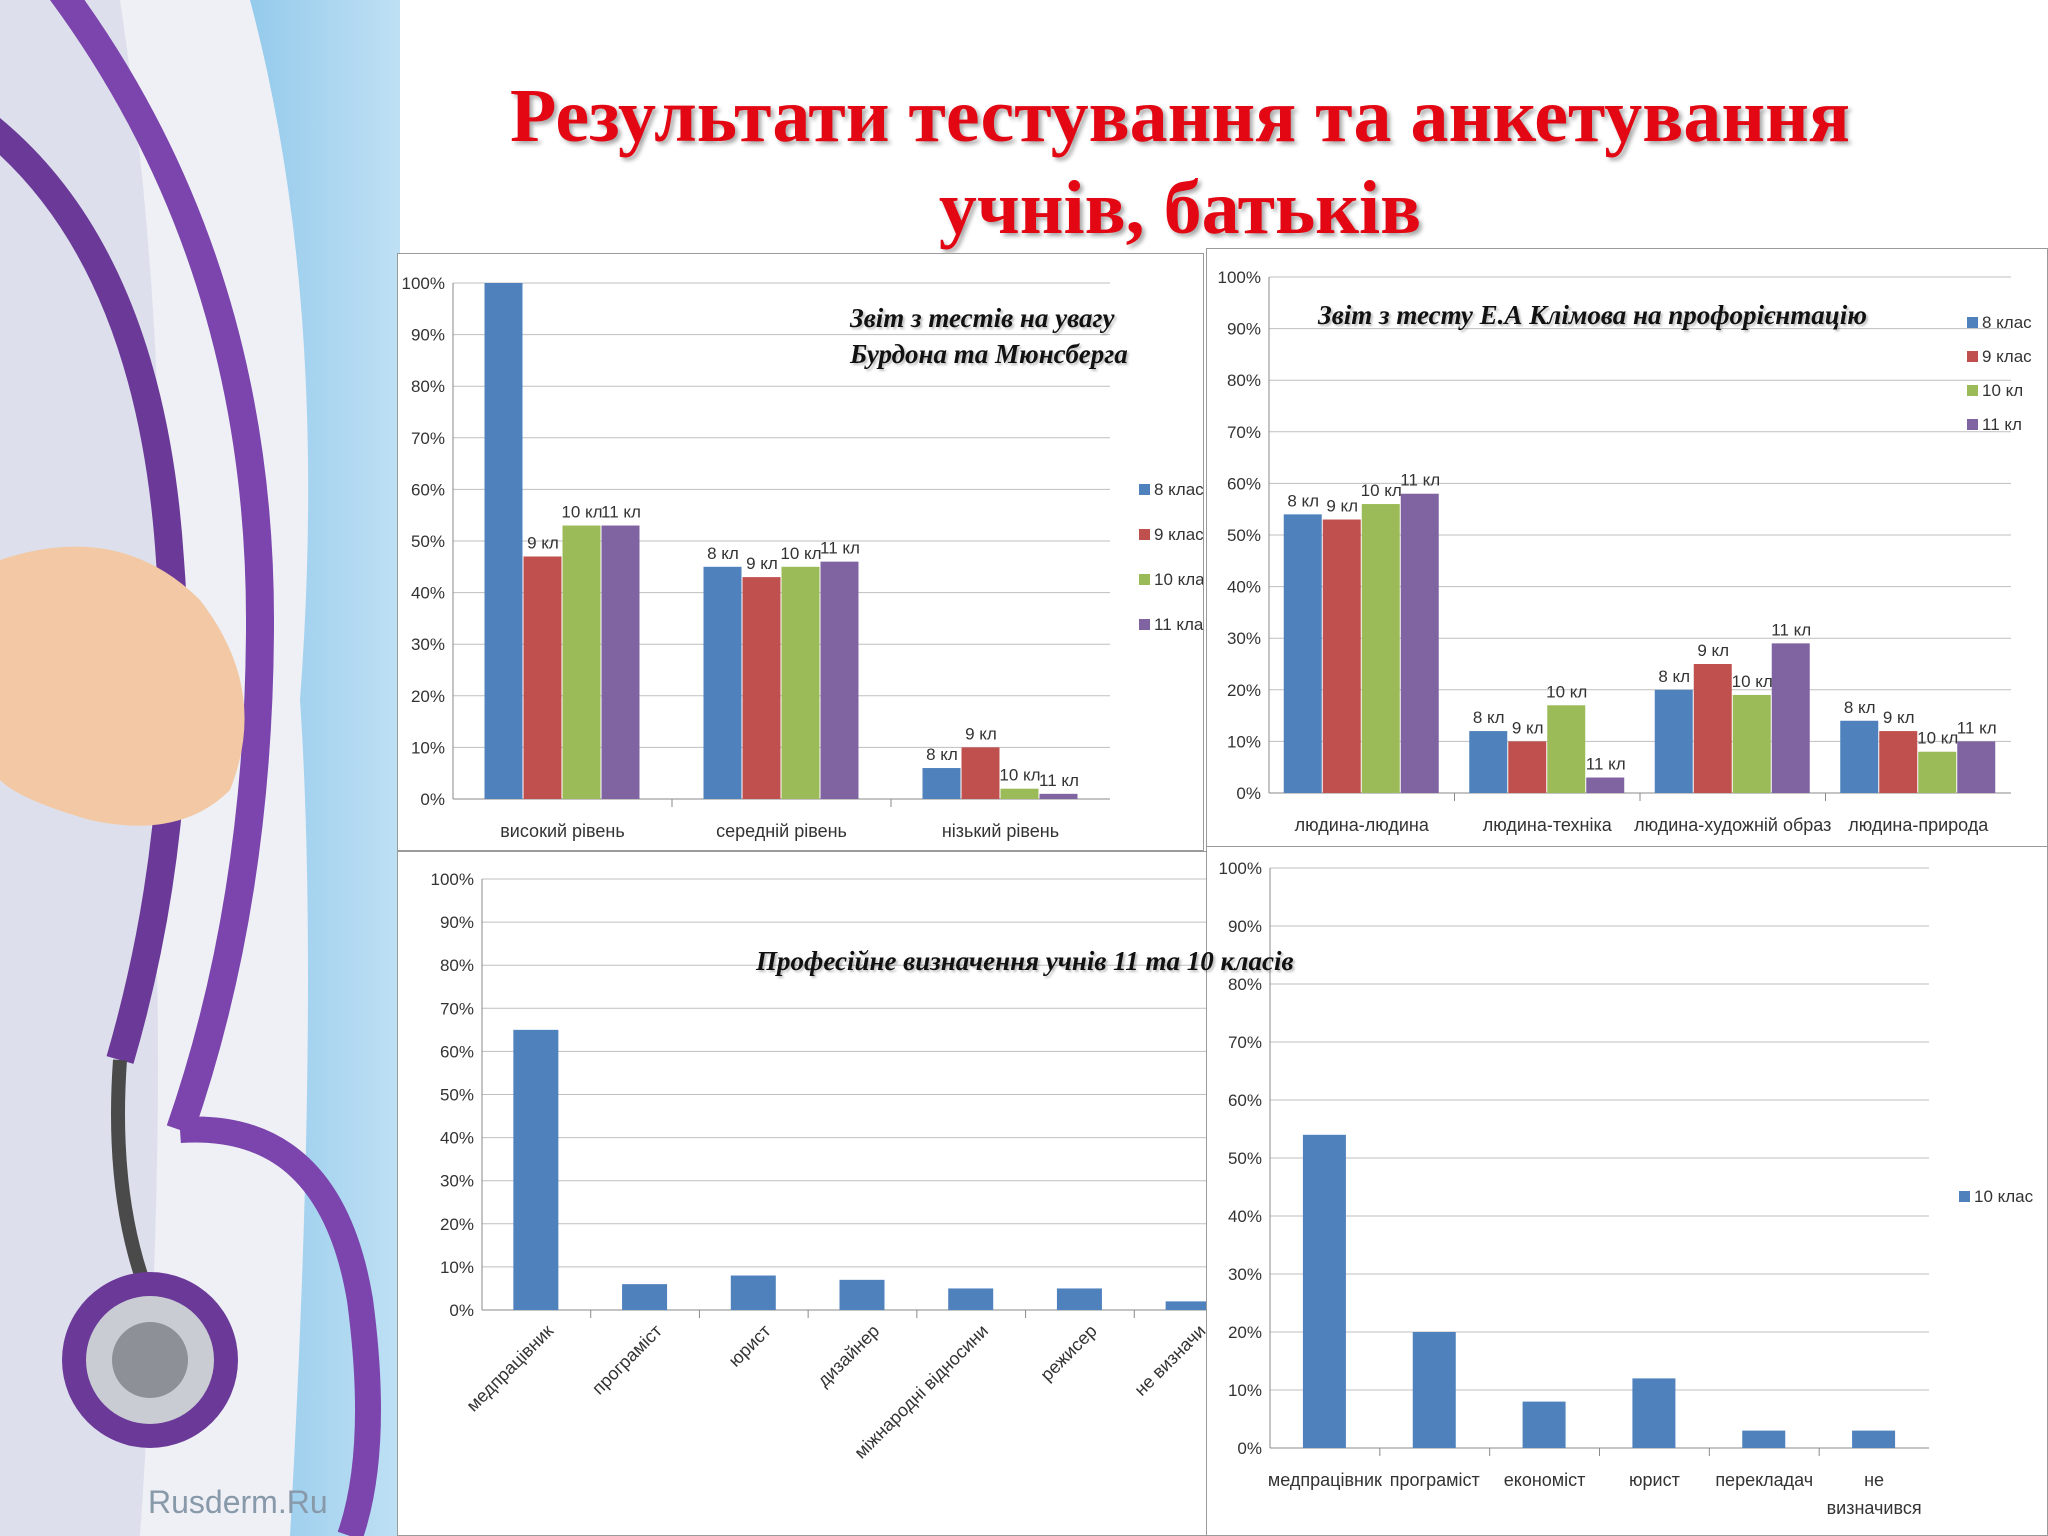  I want to click on bar-10-клас-медпрацівник, so click(1324, 1291).